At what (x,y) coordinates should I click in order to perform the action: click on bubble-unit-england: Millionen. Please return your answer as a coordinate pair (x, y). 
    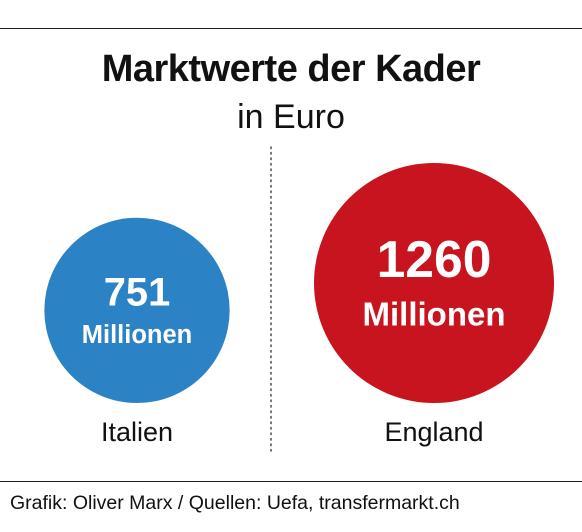
    Looking at the image, I should click on (434, 314).